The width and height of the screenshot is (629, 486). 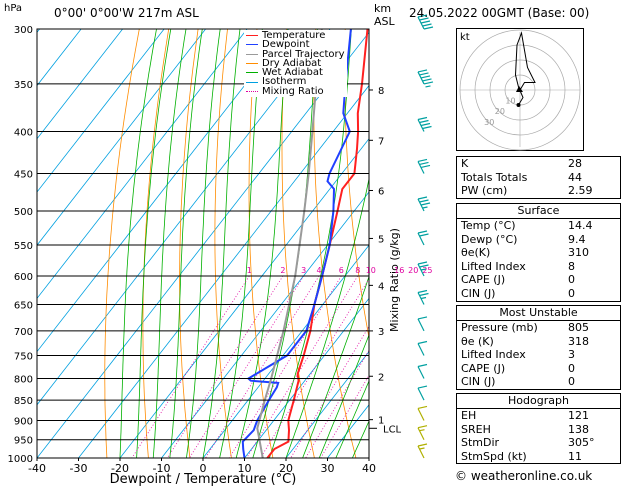 I want to click on table-row: Lifted Index 8, so click(x=538, y=267).